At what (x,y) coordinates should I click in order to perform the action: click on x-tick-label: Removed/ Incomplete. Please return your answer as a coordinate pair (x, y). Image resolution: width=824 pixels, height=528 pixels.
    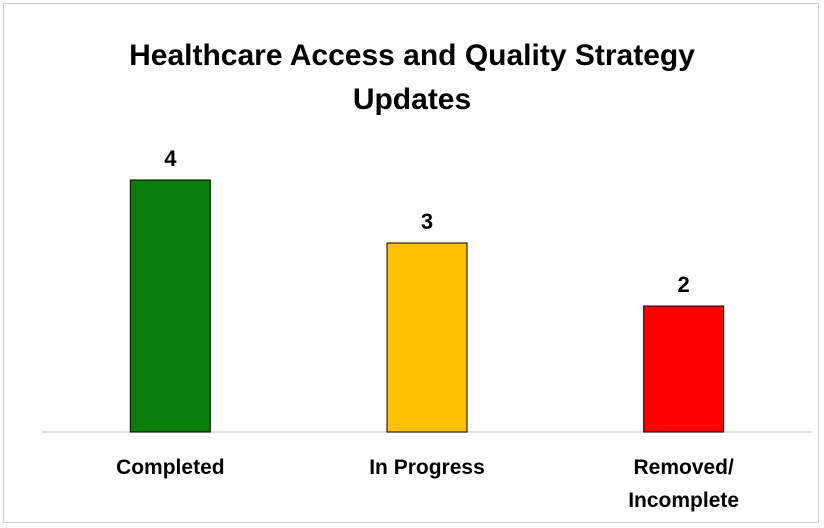
    Looking at the image, I should click on (684, 484).